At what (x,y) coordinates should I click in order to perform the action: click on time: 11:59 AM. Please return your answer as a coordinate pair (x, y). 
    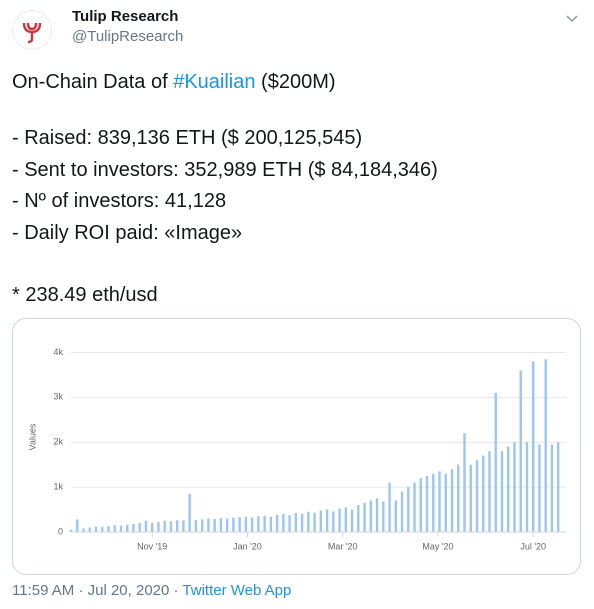
    Looking at the image, I should click on (43, 590).